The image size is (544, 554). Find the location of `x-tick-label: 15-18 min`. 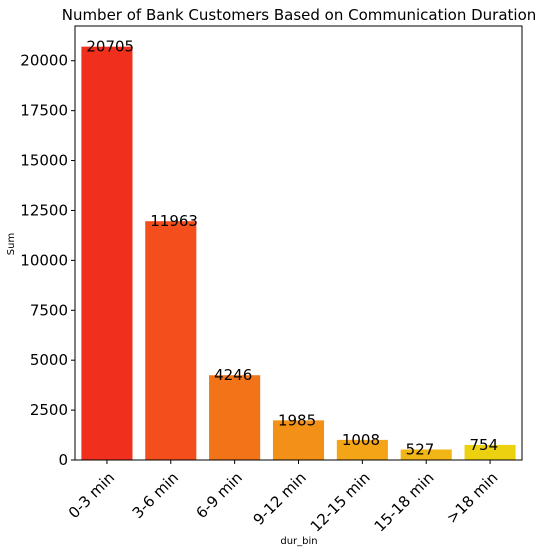

x-tick-label: 15-18 min is located at coordinates (404, 502).